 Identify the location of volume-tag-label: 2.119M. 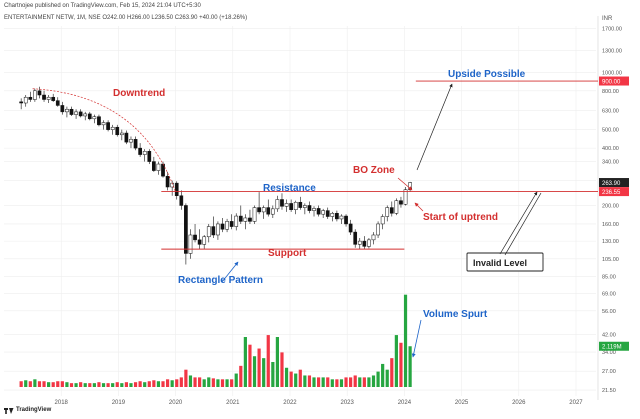
(612, 348).